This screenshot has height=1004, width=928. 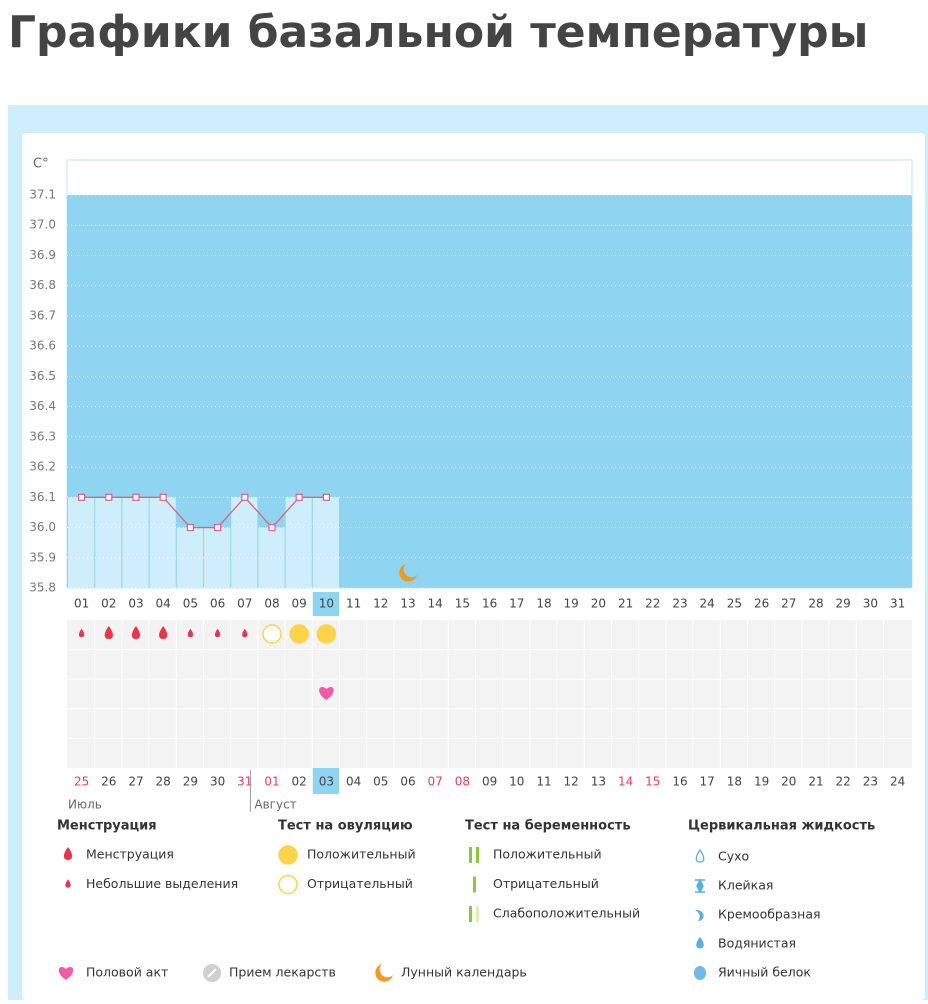 What do you see at coordinates (271, 604) in the screenshot?
I see `cycle-day: 08` at bounding box center [271, 604].